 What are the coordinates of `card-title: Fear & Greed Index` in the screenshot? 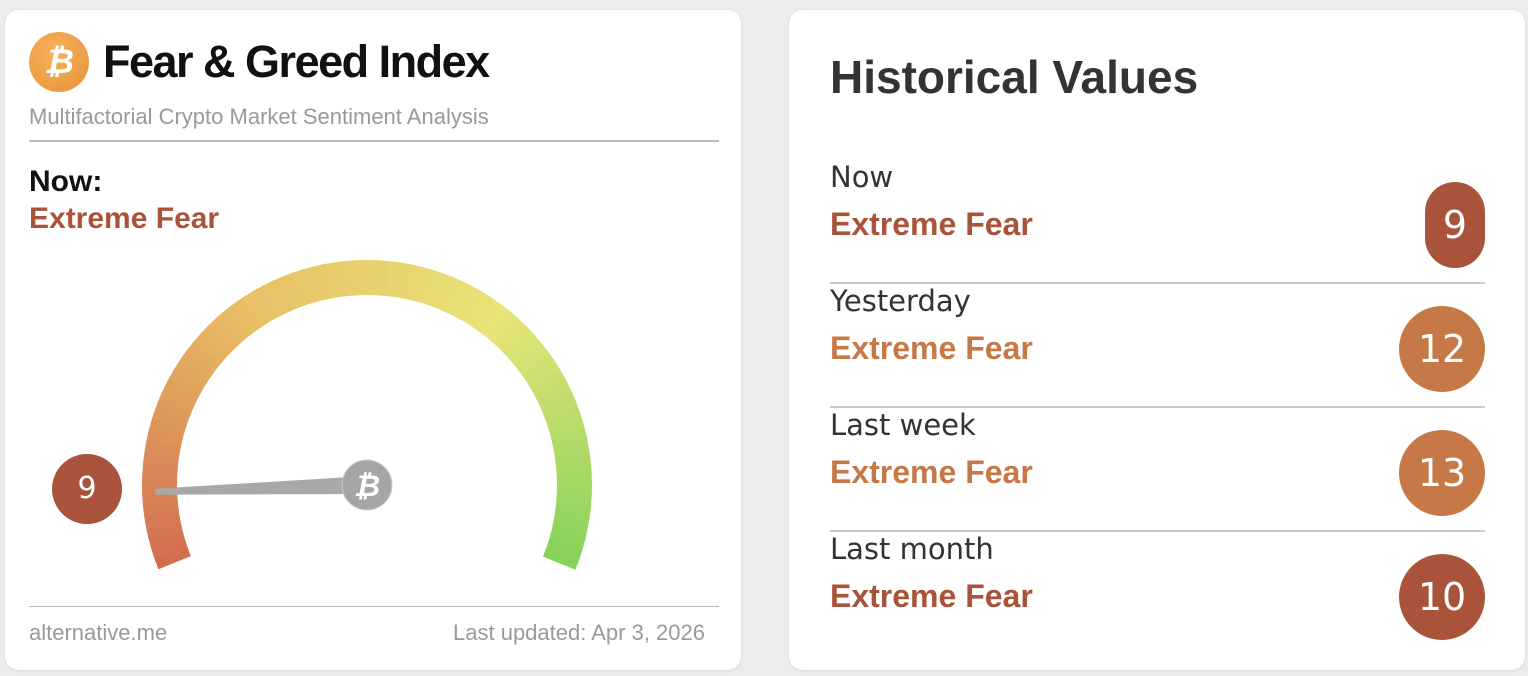 It's located at (296, 61).